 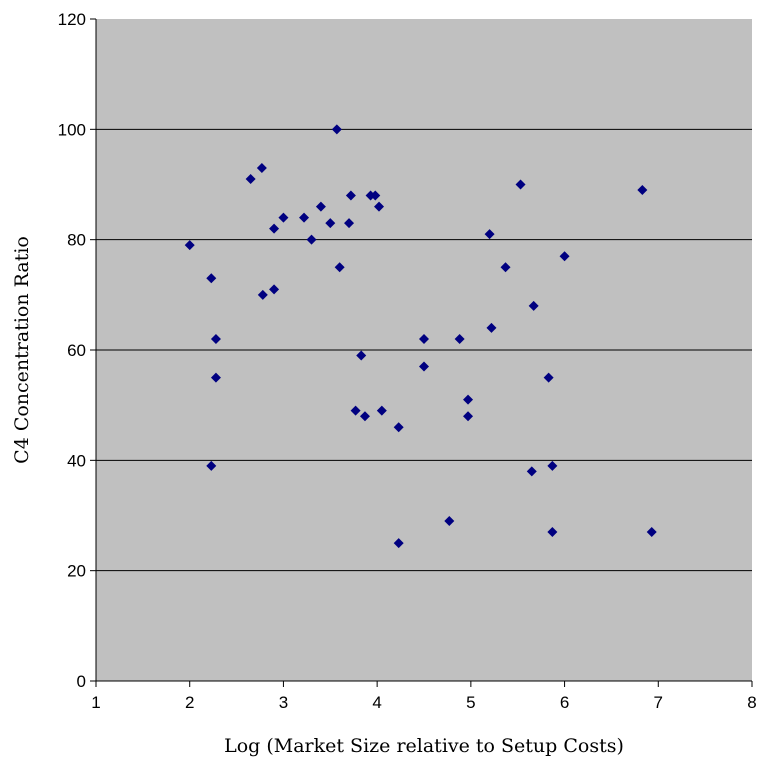 What do you see at coordinates (72, 19) in the screenshot?
I see `y-tick-label: 120` at bounding box center [72, 19].